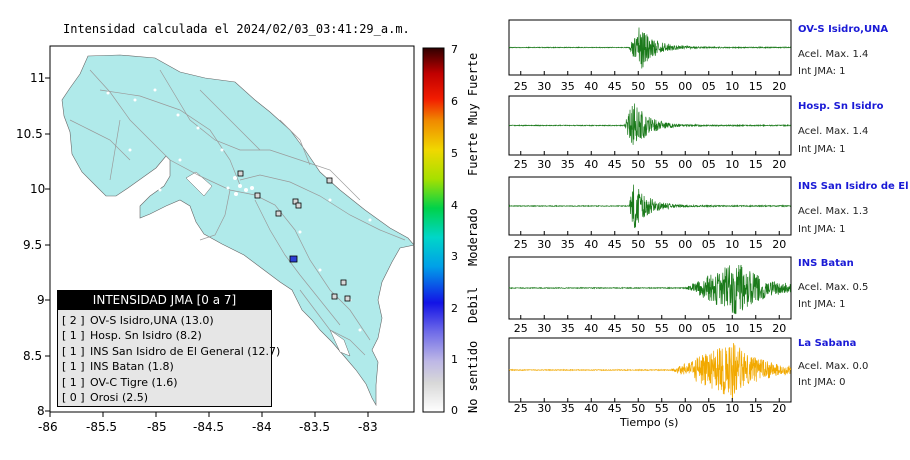 The height and width of the screenshot is (460, 910). I want to click on gulf-of-nicoya, so click(199, 184).